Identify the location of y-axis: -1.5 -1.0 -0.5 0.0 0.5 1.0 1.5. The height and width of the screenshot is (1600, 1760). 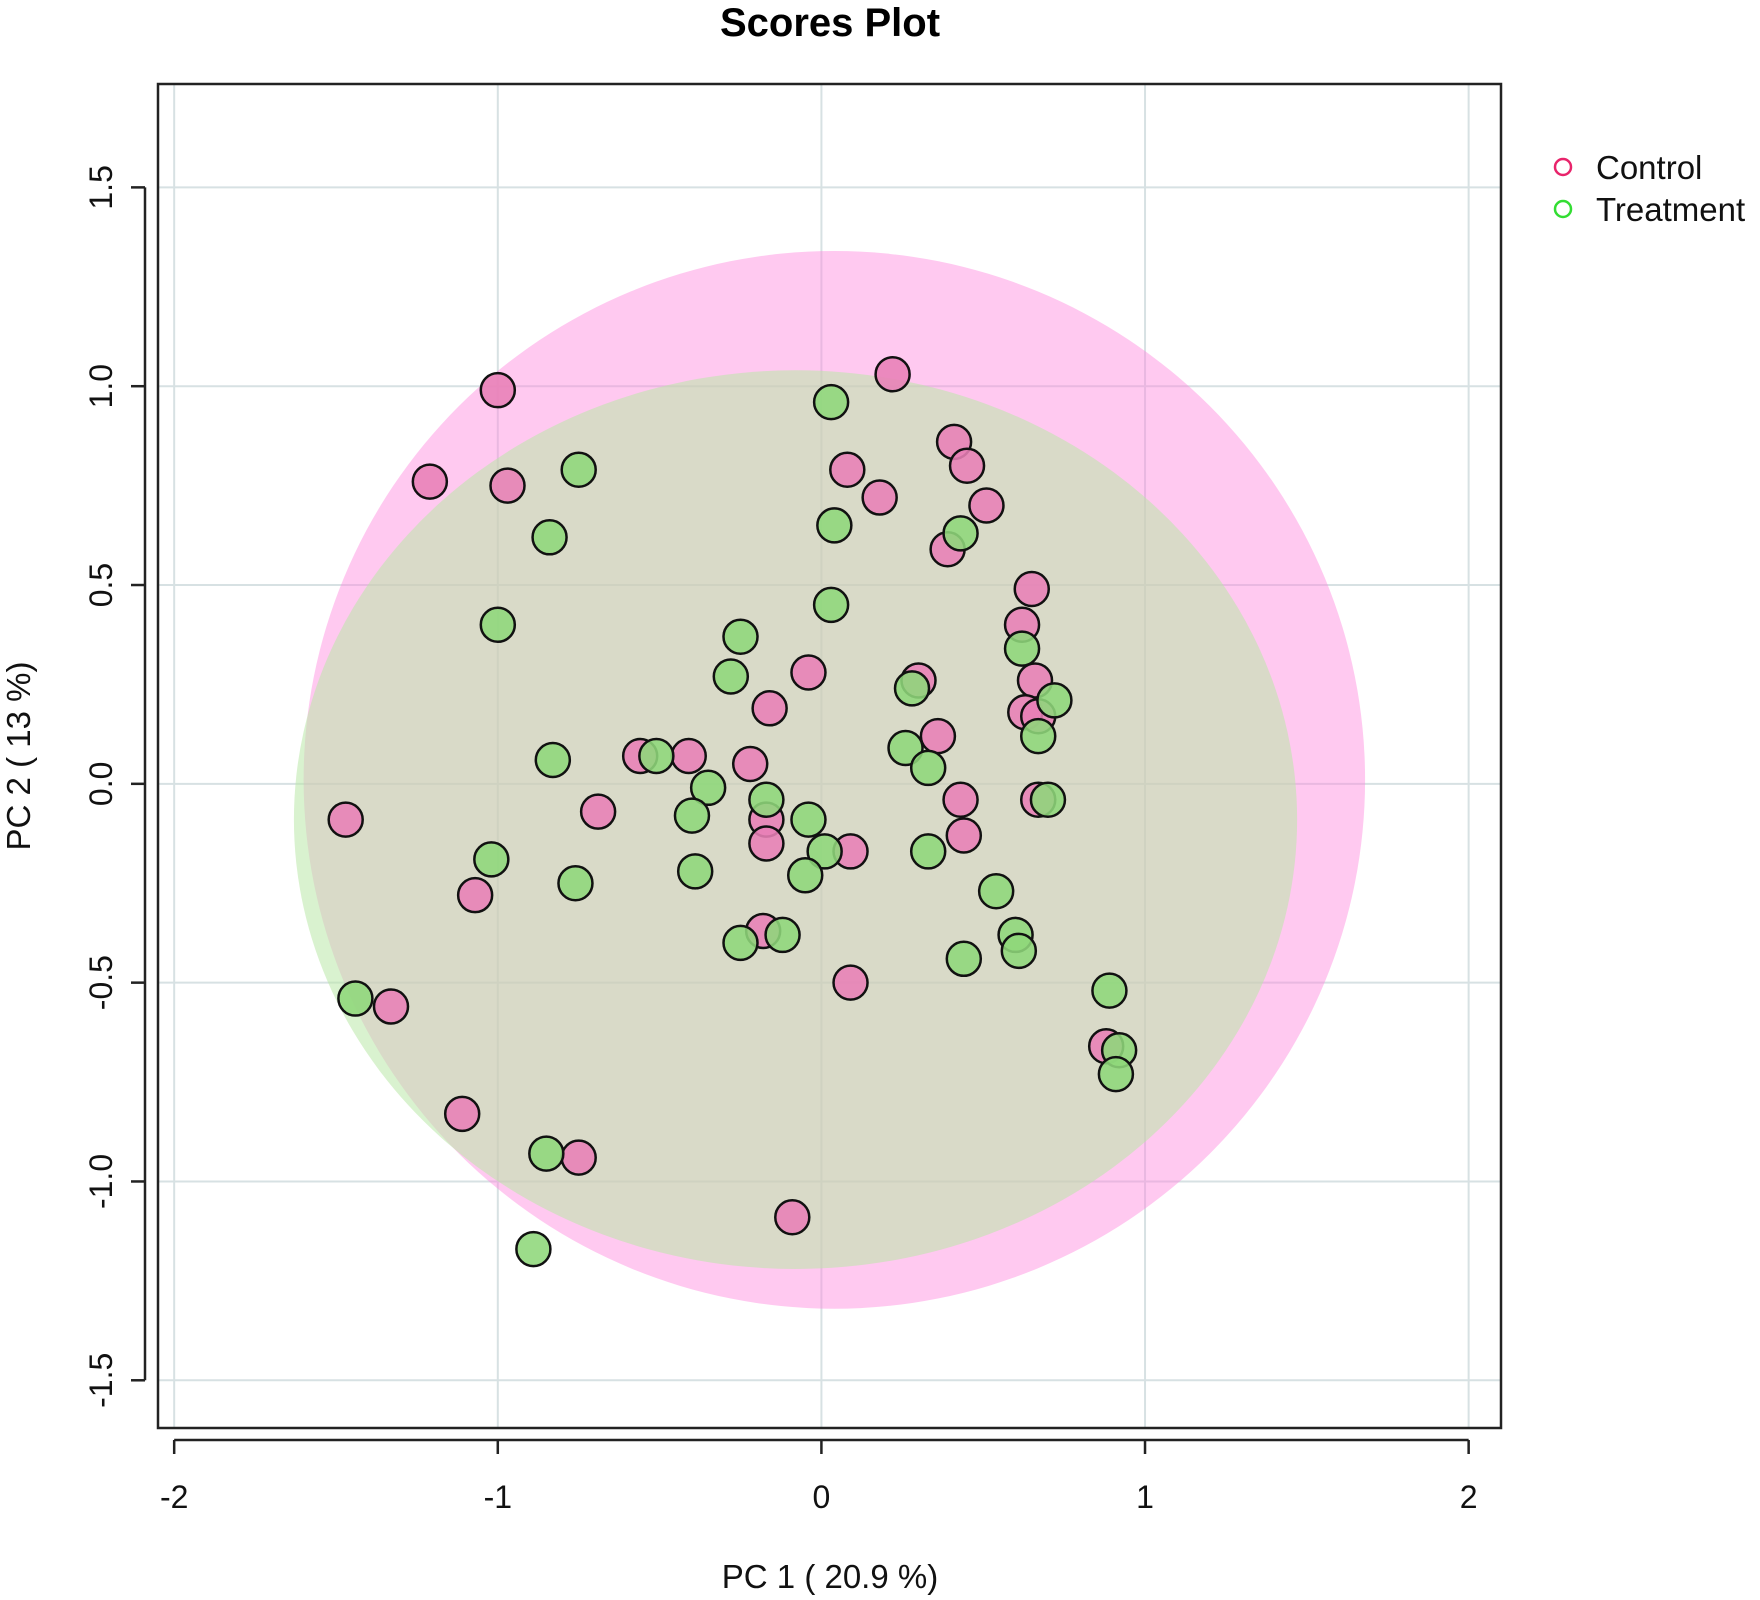
(115, 786).